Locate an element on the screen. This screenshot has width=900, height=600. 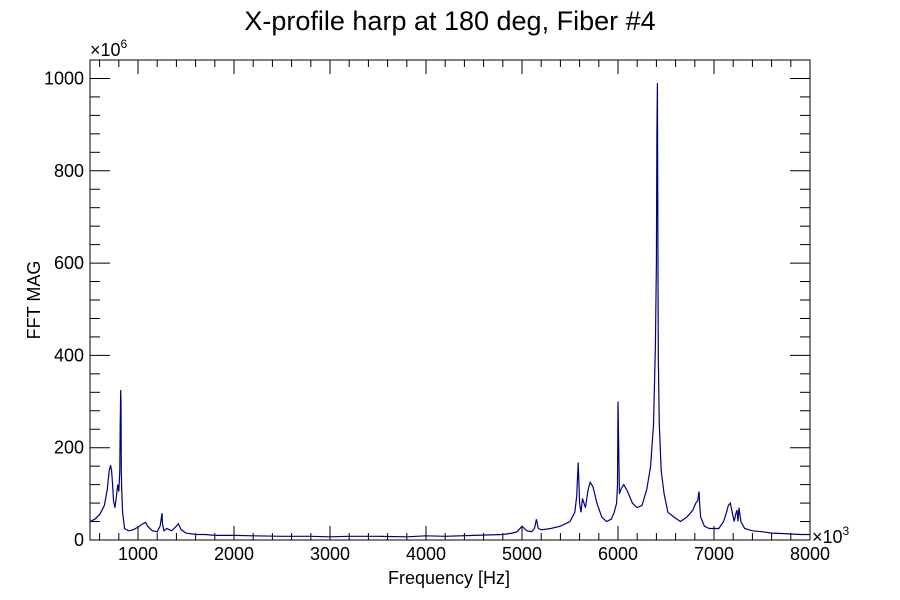
x-tick-label: 1000 is located at coordinates (138, 554).